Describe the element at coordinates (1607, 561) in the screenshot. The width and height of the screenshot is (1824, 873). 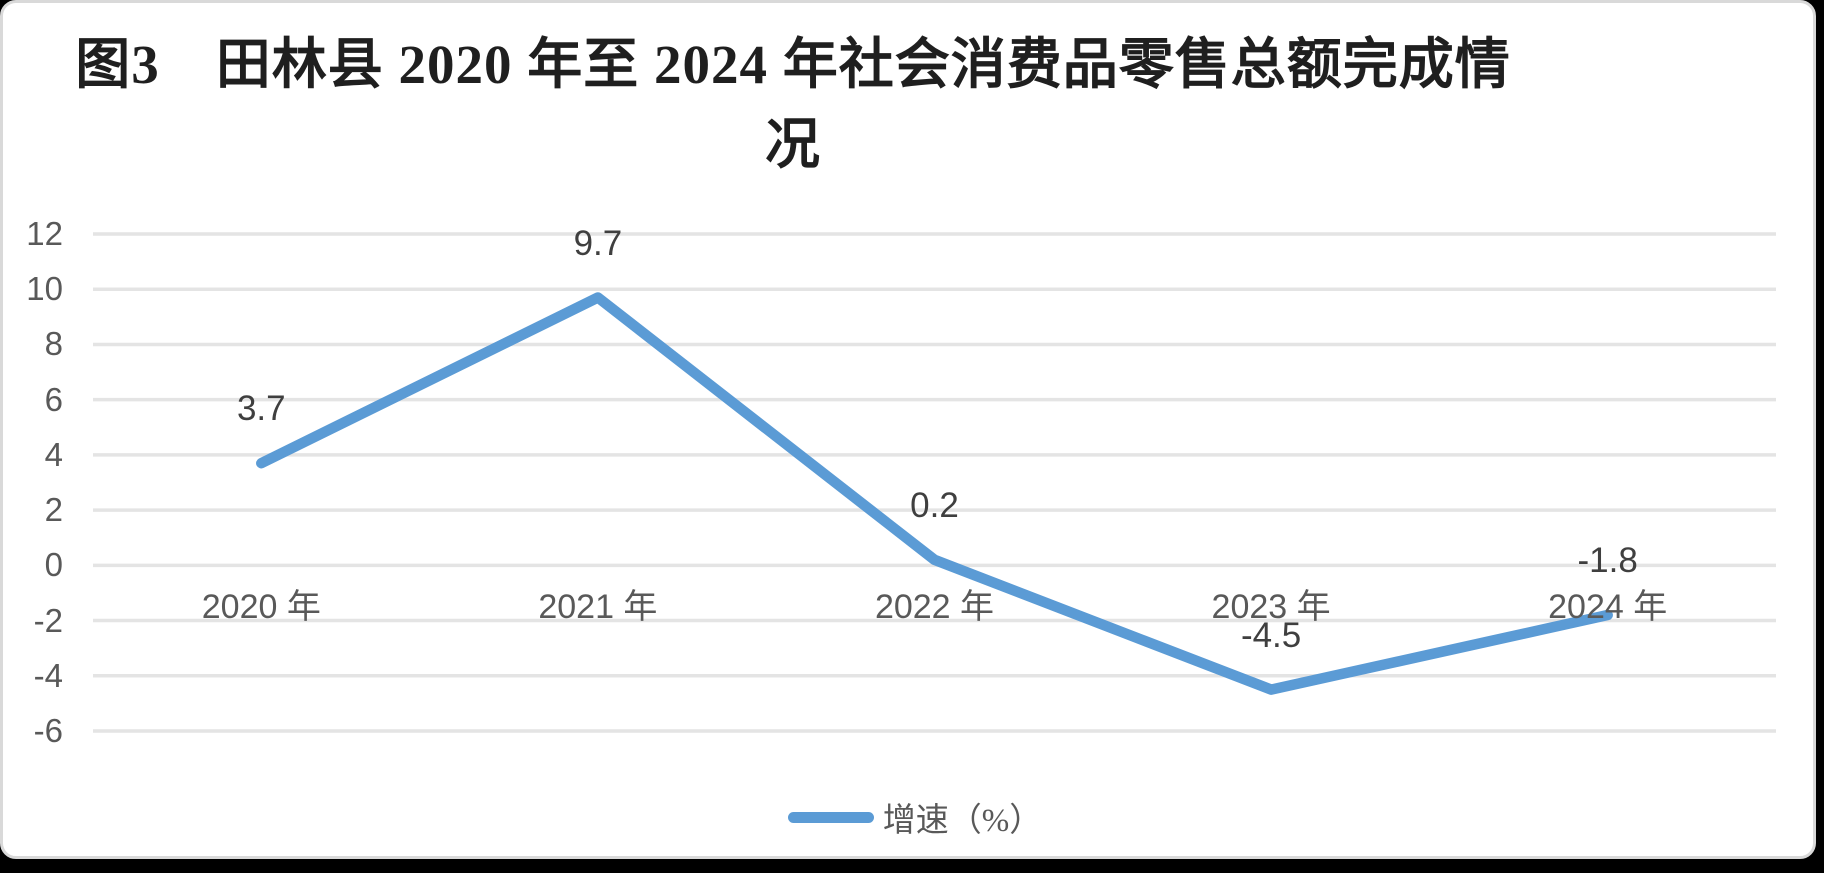
I see `data-label: -1.8` at that location.